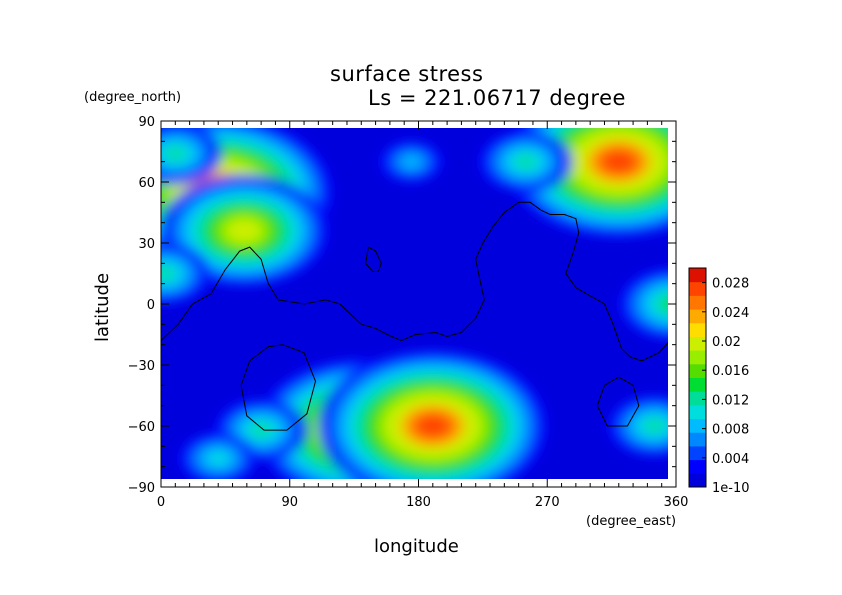 This screenshot has width=842, height=595. I want to click on y-tick-label: −90, so click(141, 488).